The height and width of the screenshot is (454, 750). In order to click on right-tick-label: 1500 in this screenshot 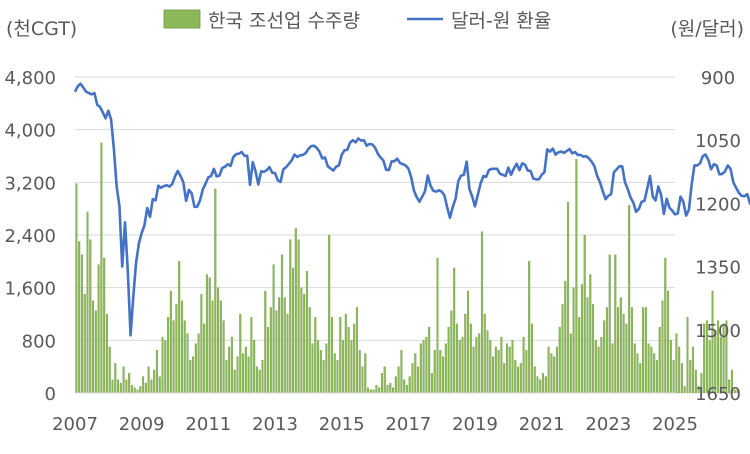, I will do `click(718, 331)`.